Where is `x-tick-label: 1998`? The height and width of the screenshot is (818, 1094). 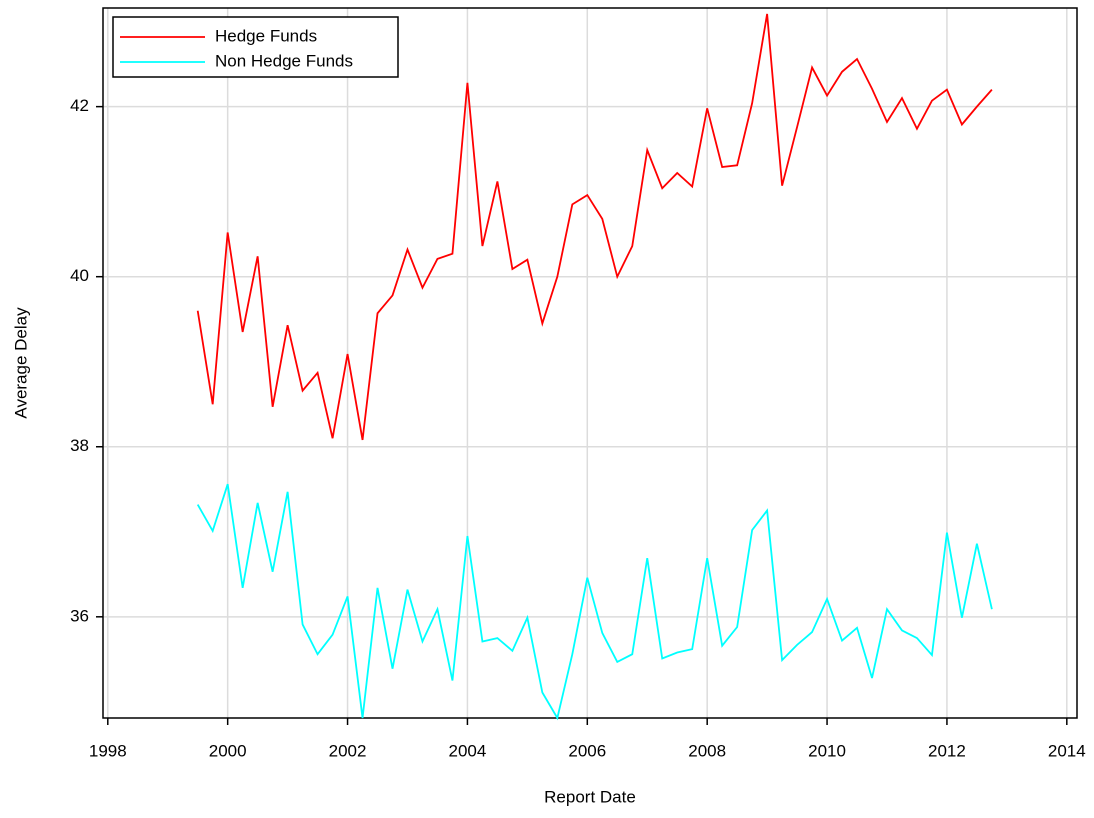 x-tick-label: 1998 is located at coordinates (108, 750).